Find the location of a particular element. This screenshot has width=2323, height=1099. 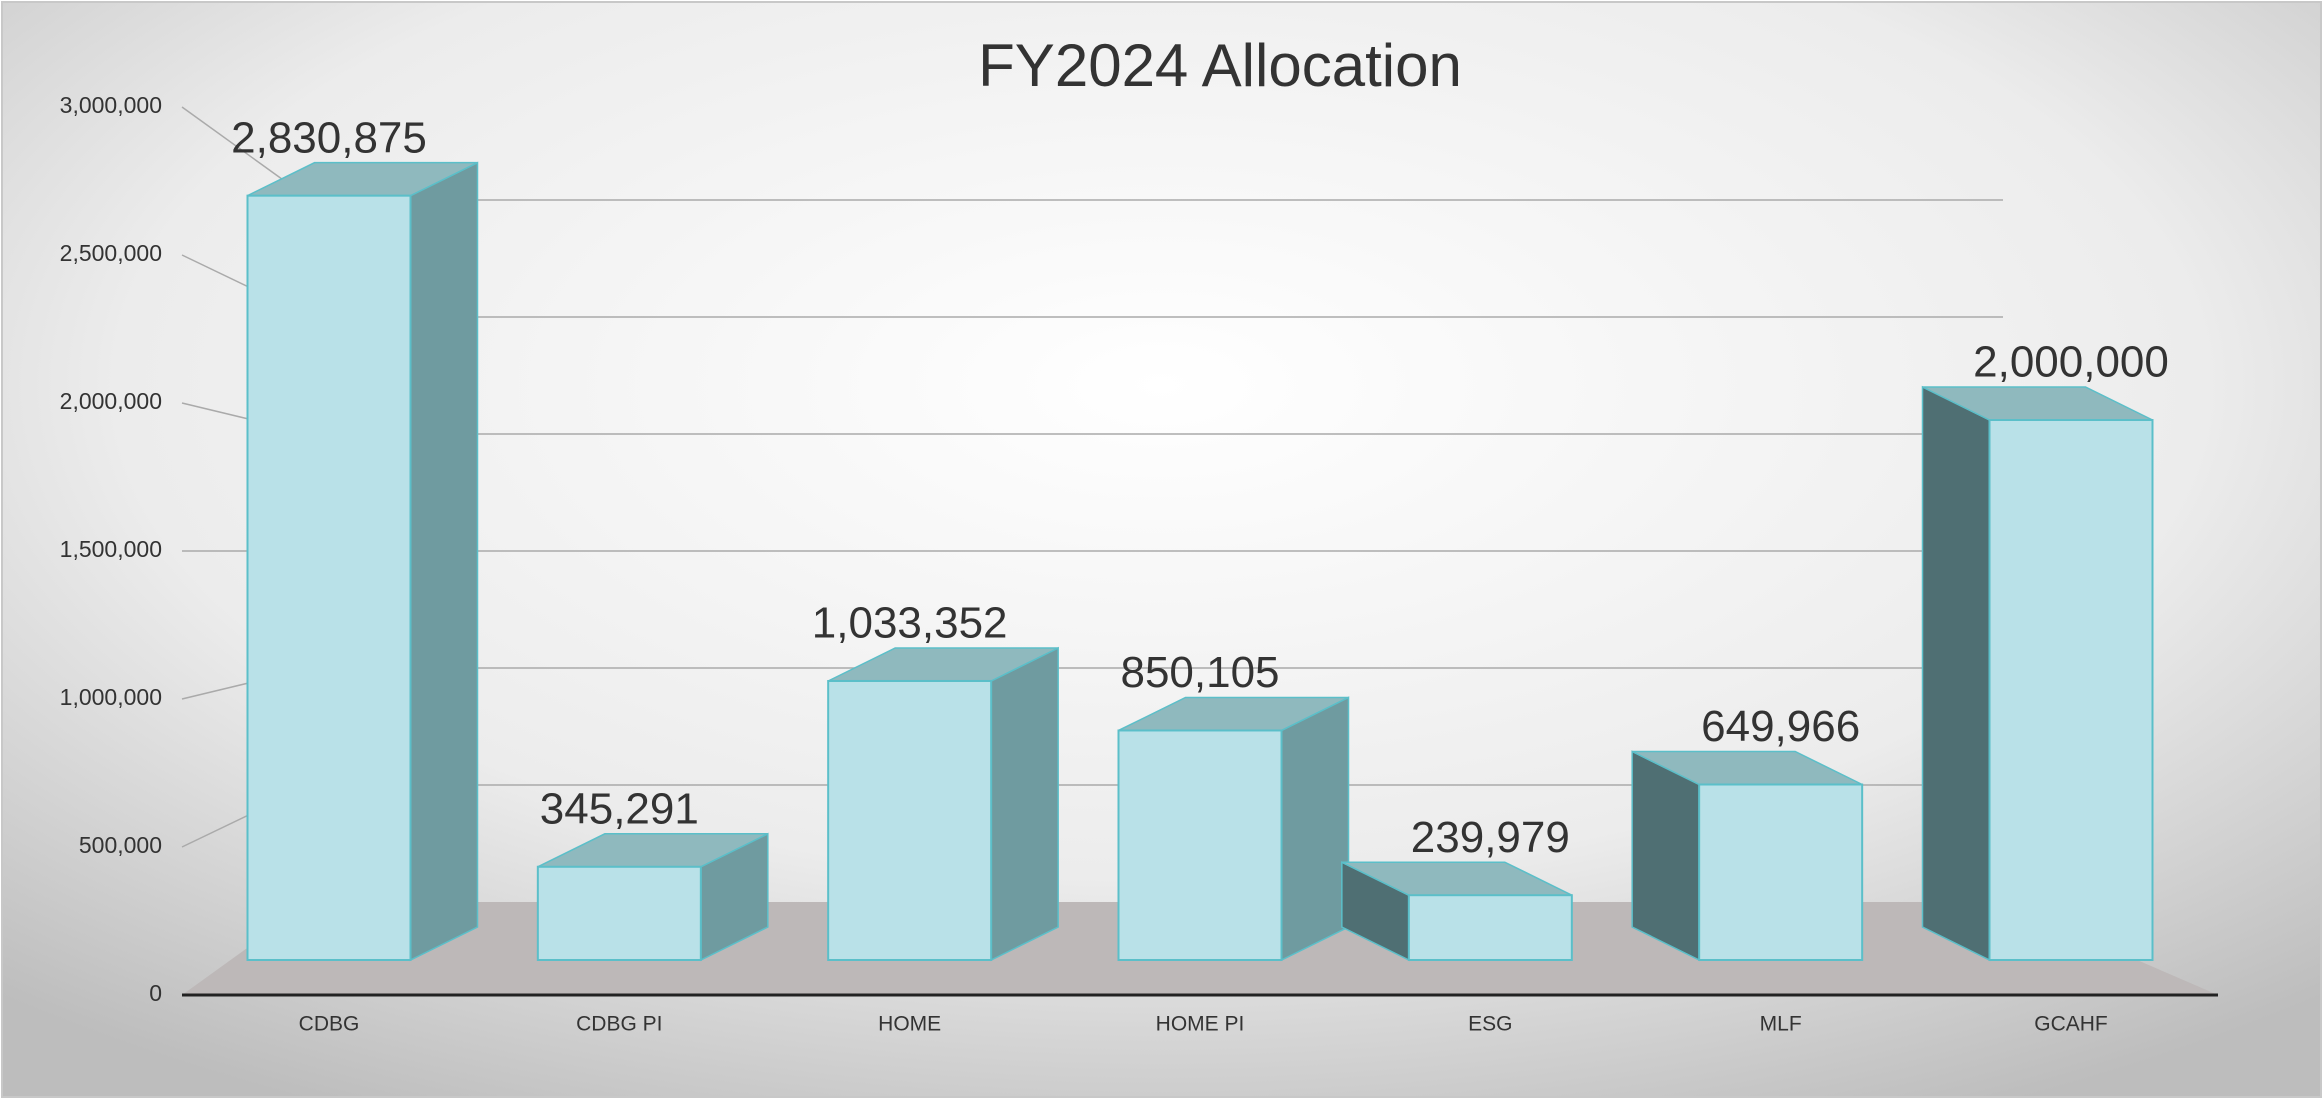

data-label: 1,033,352 is located at coordinates (910, 623).